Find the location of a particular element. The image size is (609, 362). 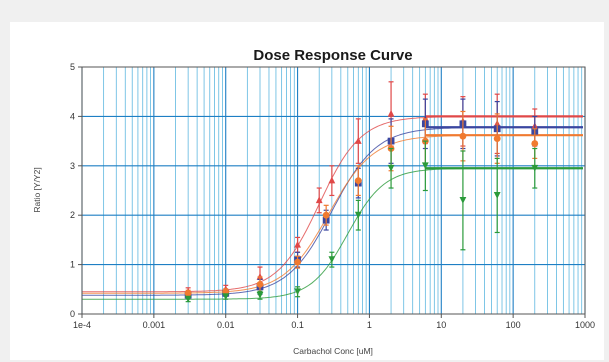

x-tick-label: 1000 is located at coordinates (585, 325).